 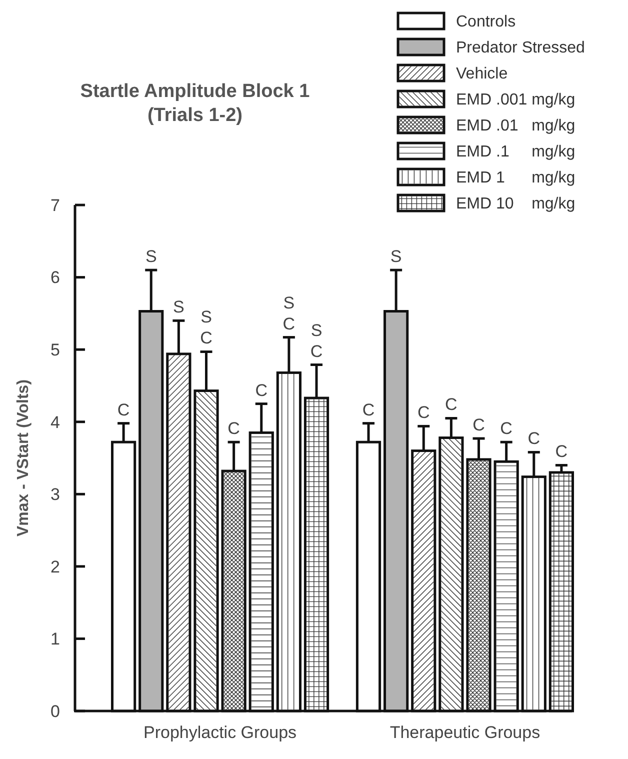 What do you see at coordinates (55, 494) in the screenshot?
I see `y-tick-label: 3` at bounding box center [55, 494].